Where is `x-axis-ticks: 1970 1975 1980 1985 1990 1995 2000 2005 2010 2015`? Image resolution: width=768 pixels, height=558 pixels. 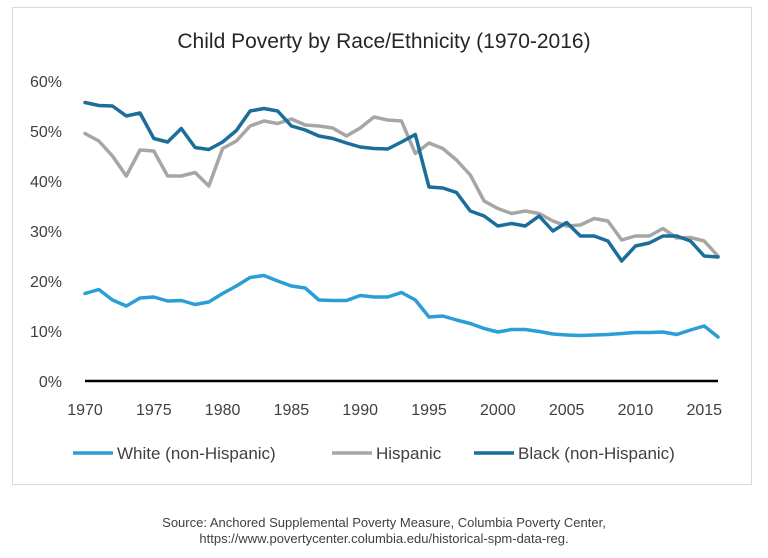
x-axis-ticks: 1970 1975 1980 1985 1990 1995 2000 2005 2010 2015 is located at coordinates (394, 410).